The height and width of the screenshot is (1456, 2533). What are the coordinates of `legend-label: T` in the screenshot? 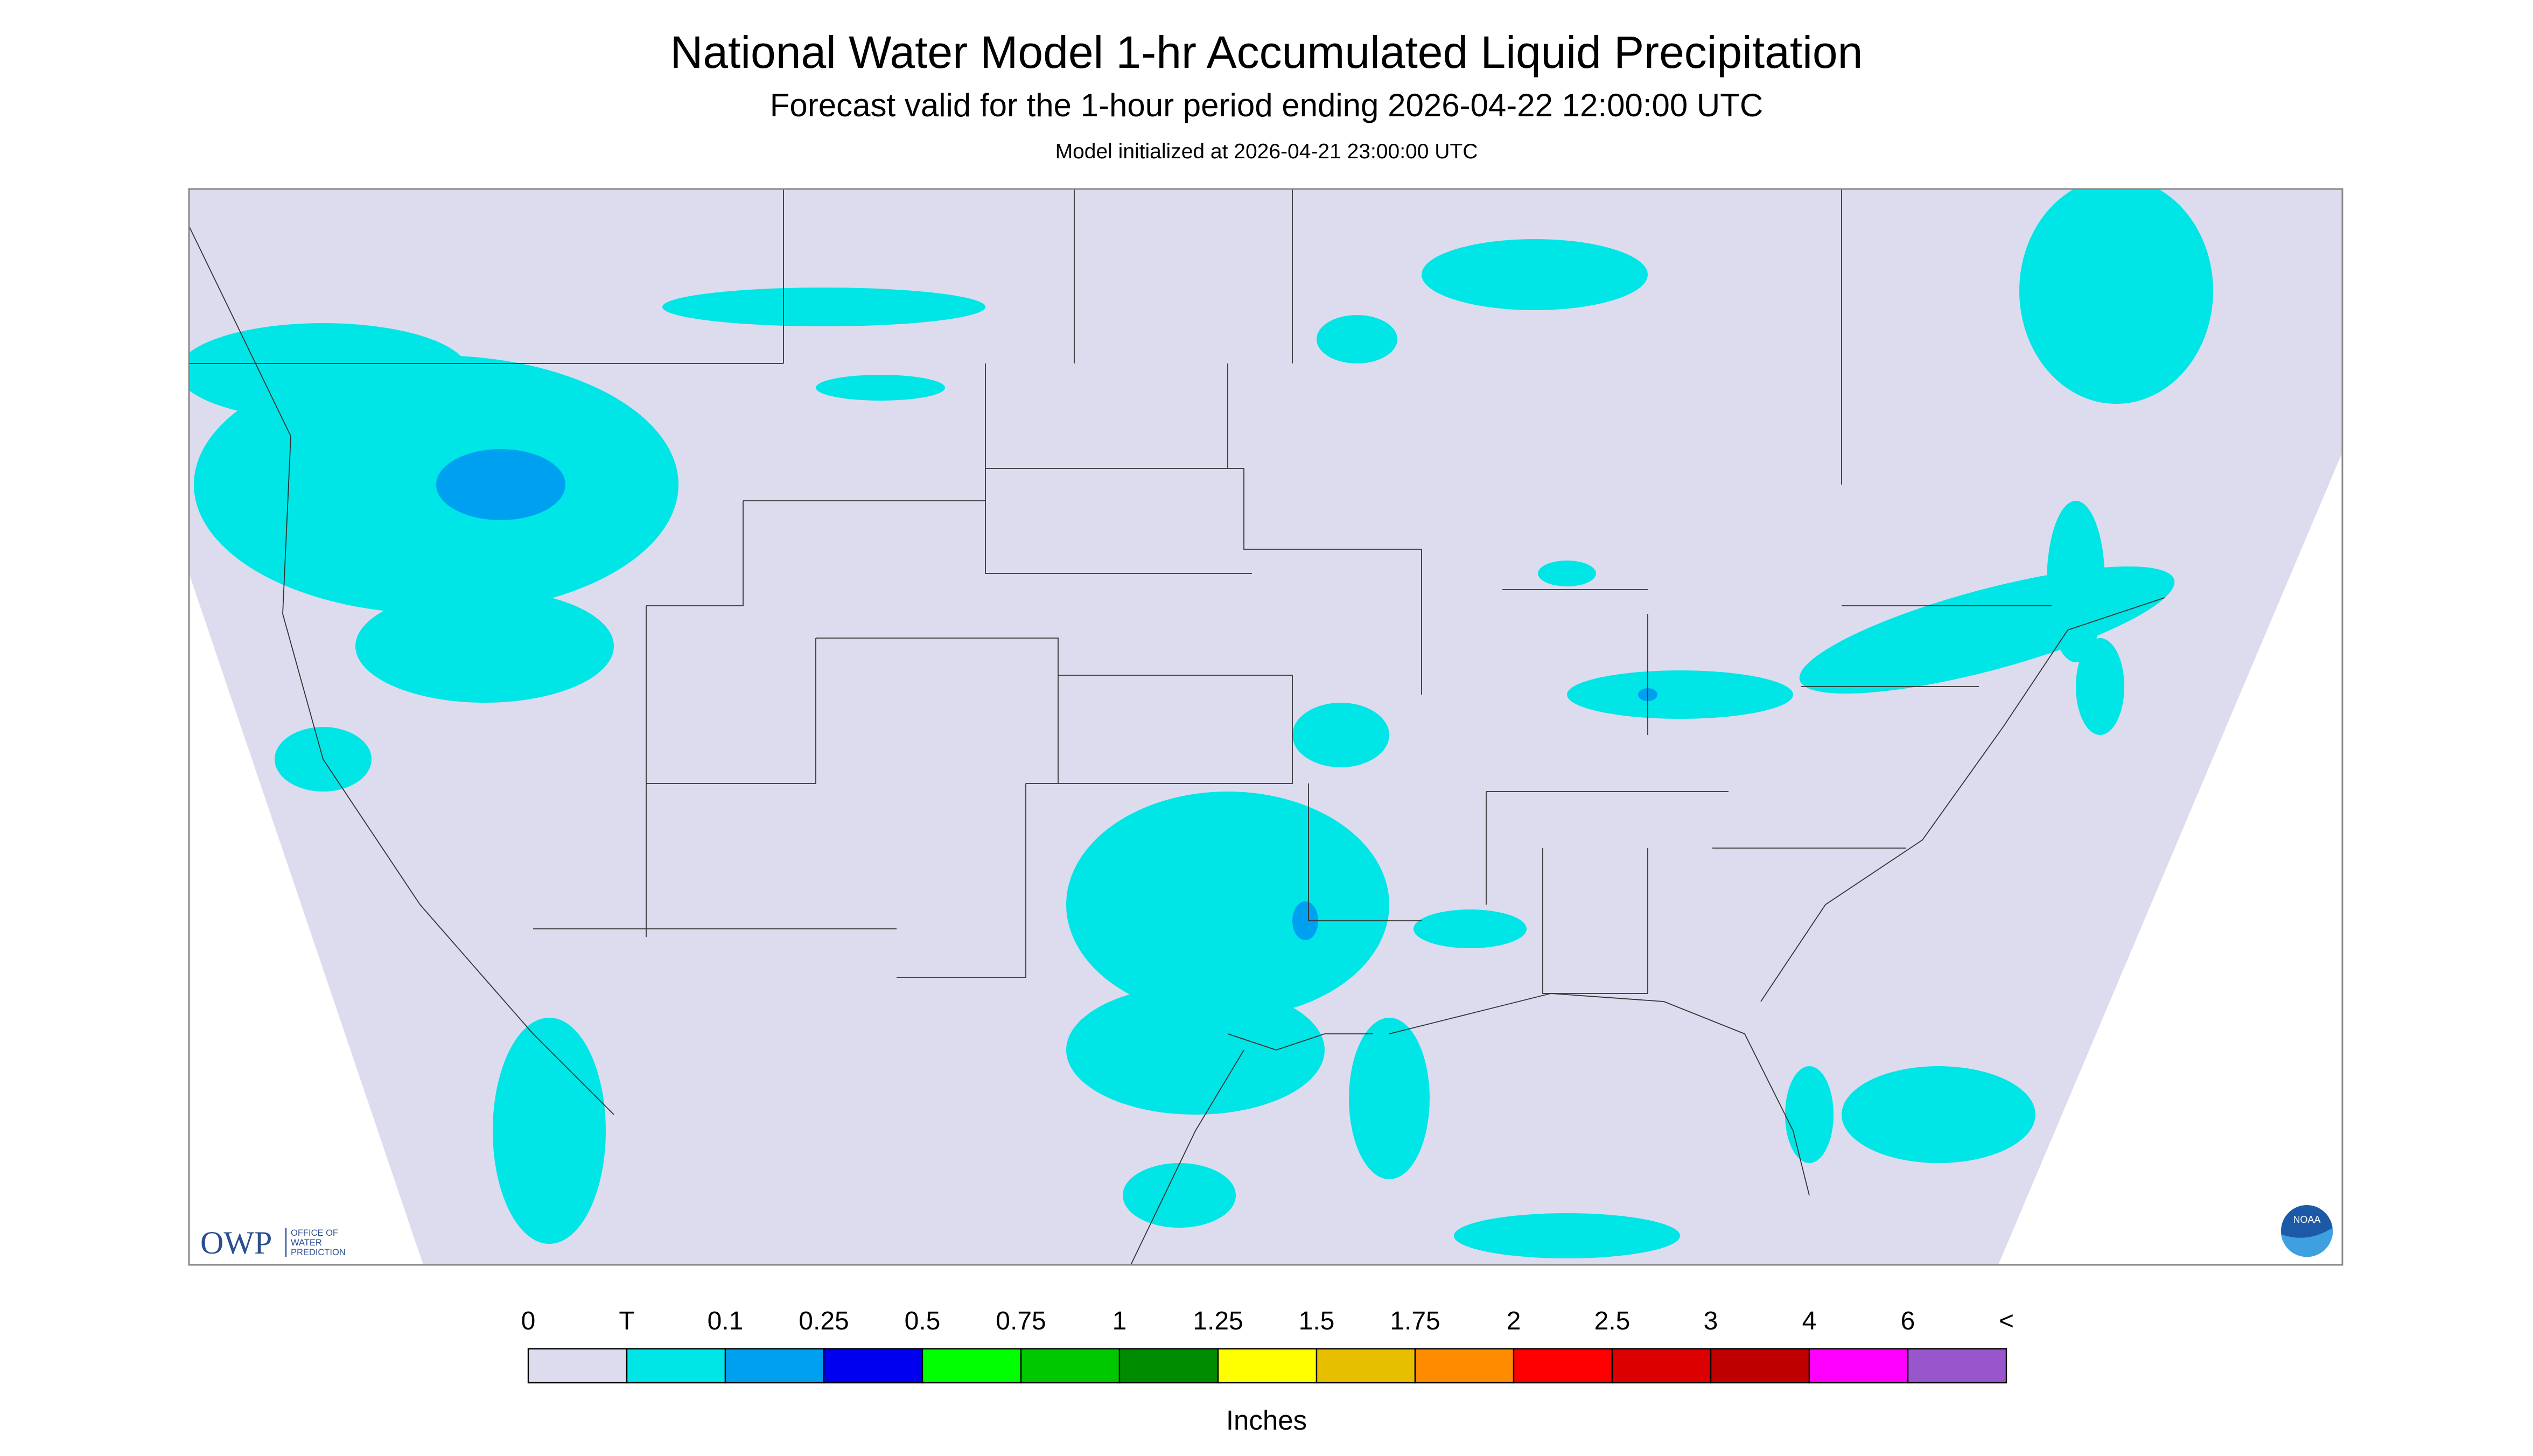 It's located at (627, 1321).